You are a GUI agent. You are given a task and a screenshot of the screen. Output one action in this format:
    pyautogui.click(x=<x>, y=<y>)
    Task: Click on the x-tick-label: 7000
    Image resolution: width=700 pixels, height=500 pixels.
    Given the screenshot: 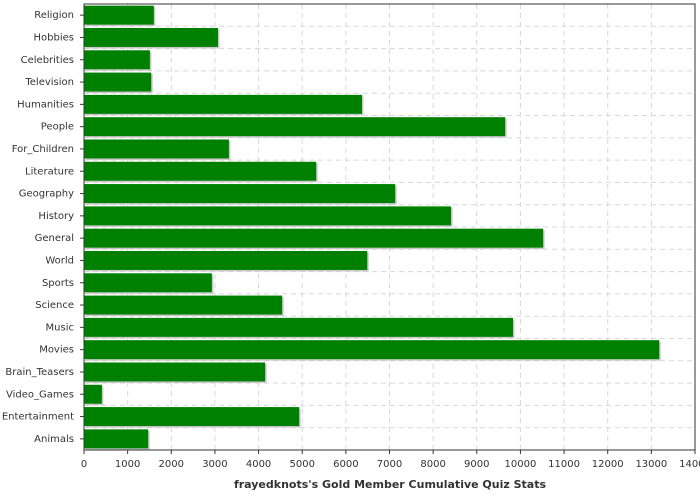 What is the action you would take?
    pyautogui.click(x=389, y=464)
    